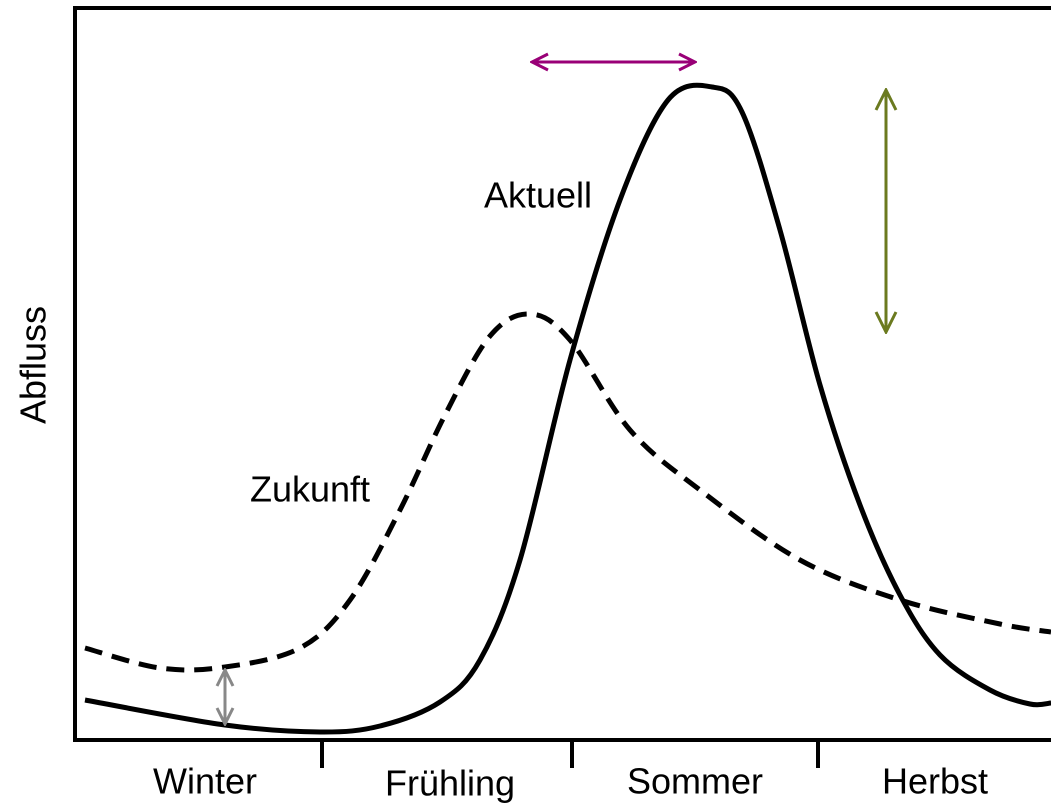 The image size is (1051, 806). What do you see at coordinates (538, 195) in the screenshot?
I see `curve-label: Aktuell` at bounding box center [538, 195].